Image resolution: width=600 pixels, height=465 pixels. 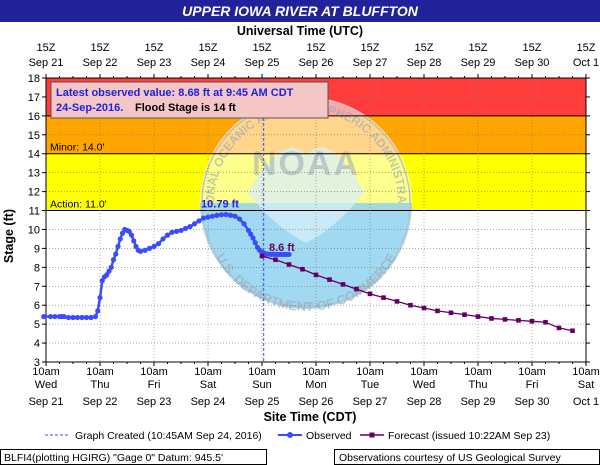 I want to click on current-value-label: 8.6 ft, so click(x=282, y=248).